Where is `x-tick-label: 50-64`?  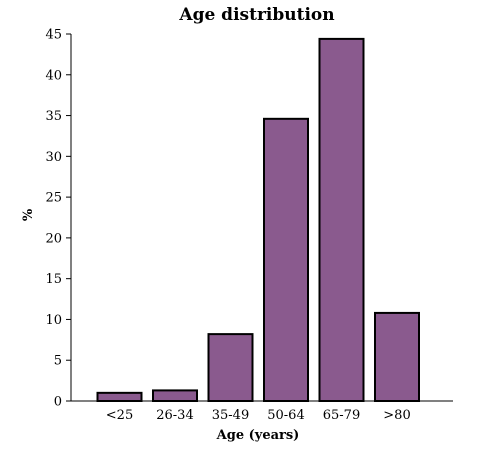 x-tick-label: 50-64 is located at coordinates (285, 415).